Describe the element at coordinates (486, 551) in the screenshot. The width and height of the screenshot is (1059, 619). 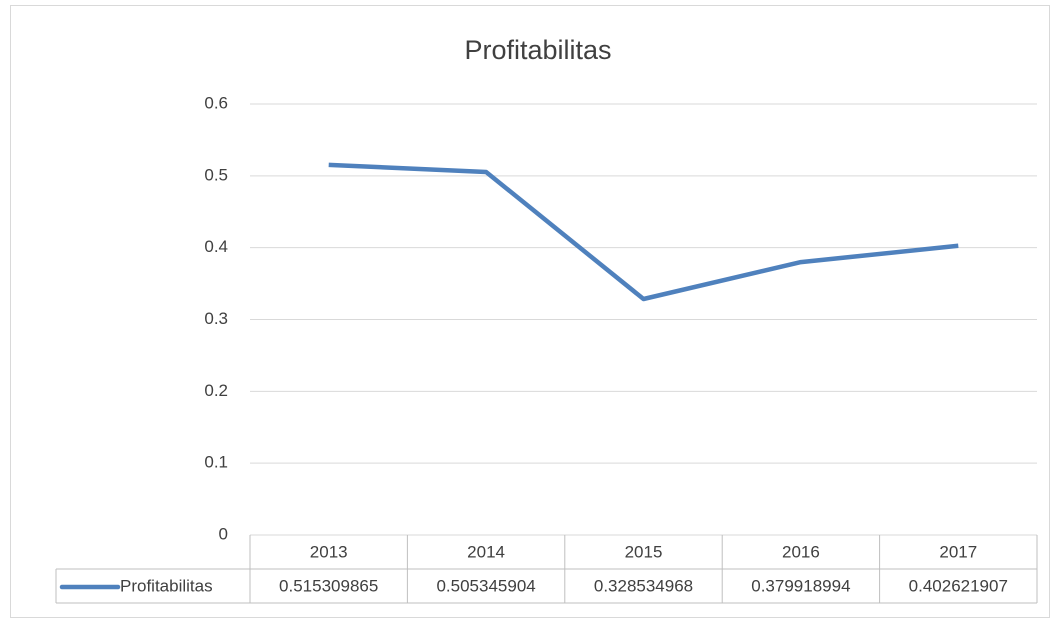
I see `x-tick-label: 2014` at that location.